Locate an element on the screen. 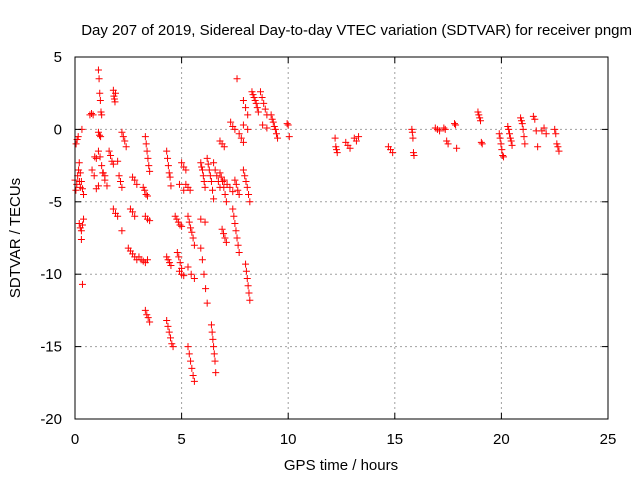 This screenshot has width=640, height=480. x-tick-label: 10 is located at coordinates (288, 439).